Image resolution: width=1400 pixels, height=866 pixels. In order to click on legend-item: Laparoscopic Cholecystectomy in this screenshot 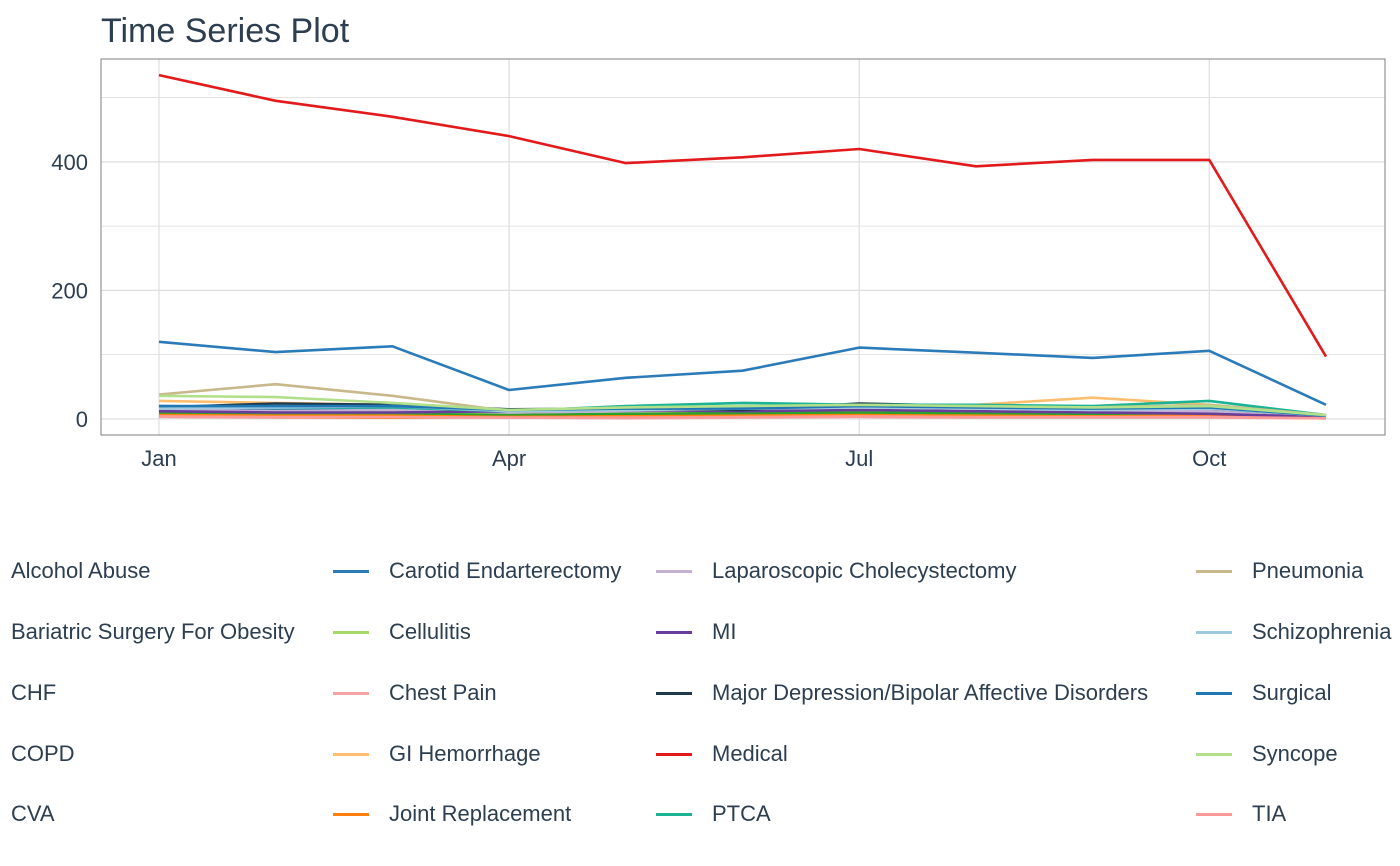, I will do `click(836, 571)`.